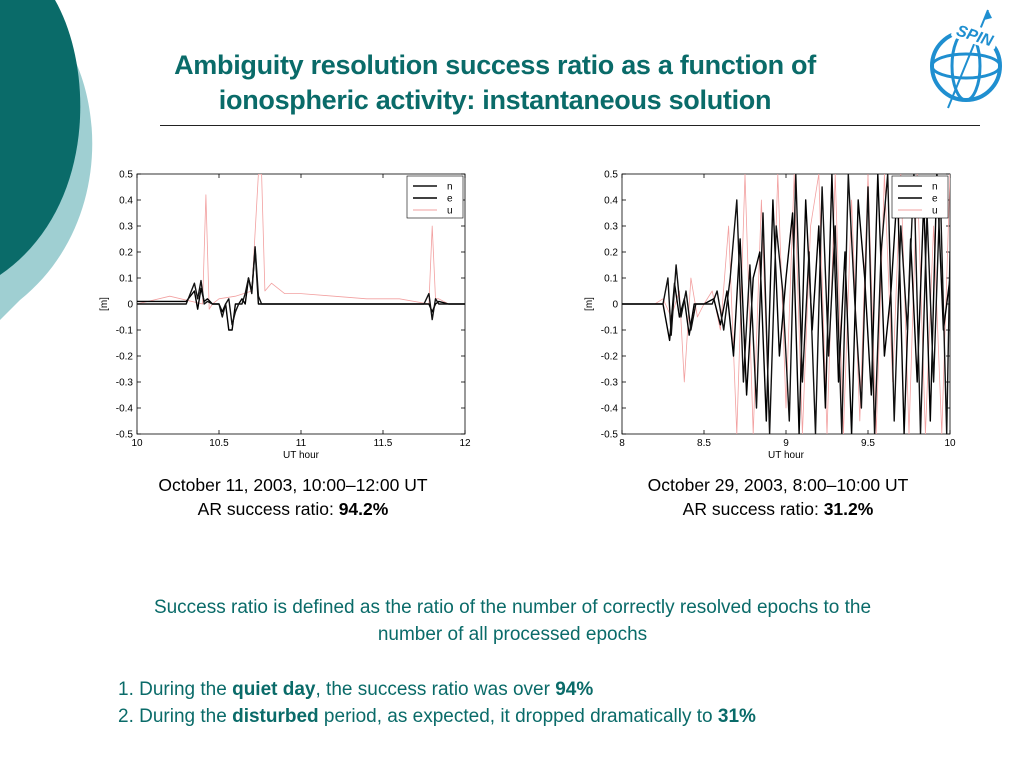  I want to click on ratio-value: 94.2%, so click(363, 509).